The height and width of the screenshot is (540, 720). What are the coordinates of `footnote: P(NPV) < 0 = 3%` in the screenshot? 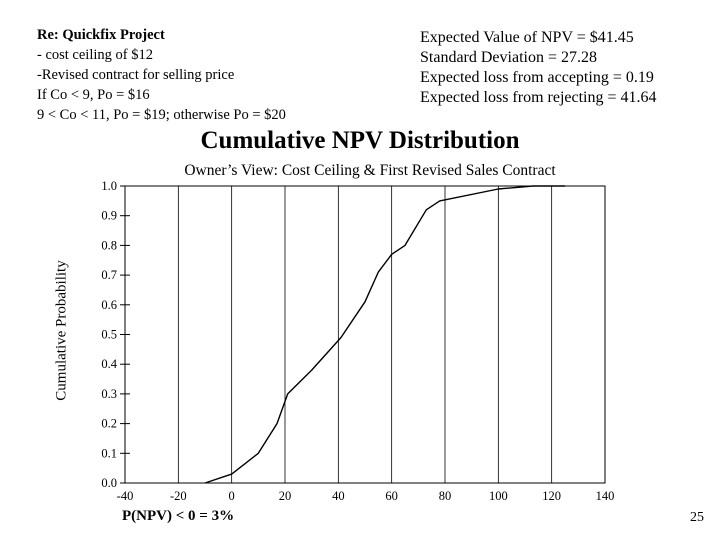 It's located at (178, 516).